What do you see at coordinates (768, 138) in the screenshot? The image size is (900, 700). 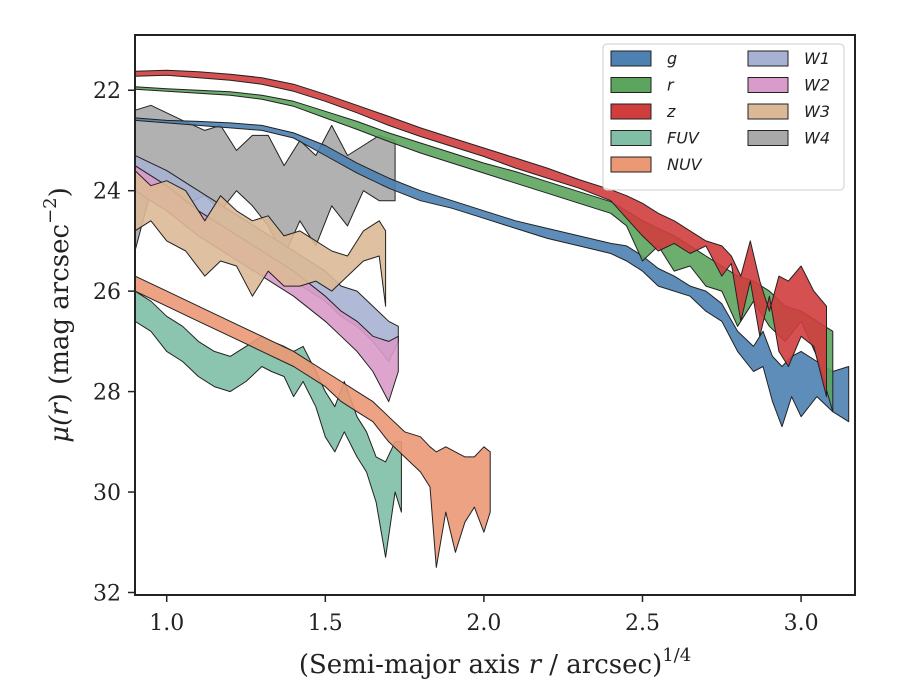 I see `legend-swatch-w4` at bounding box center [768, 138].